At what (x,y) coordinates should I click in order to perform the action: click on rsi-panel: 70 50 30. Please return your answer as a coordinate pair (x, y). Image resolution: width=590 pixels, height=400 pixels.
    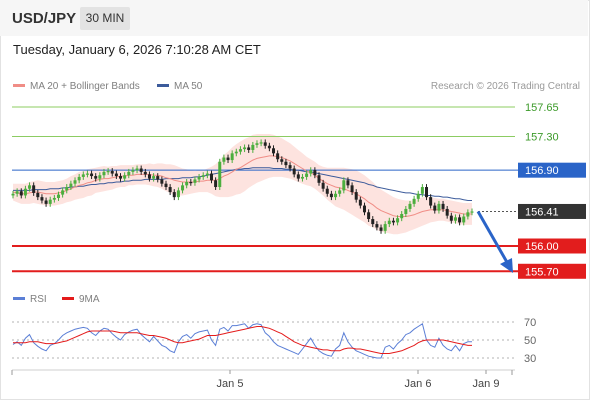
    Looking at the image, I should click on (274, 341).